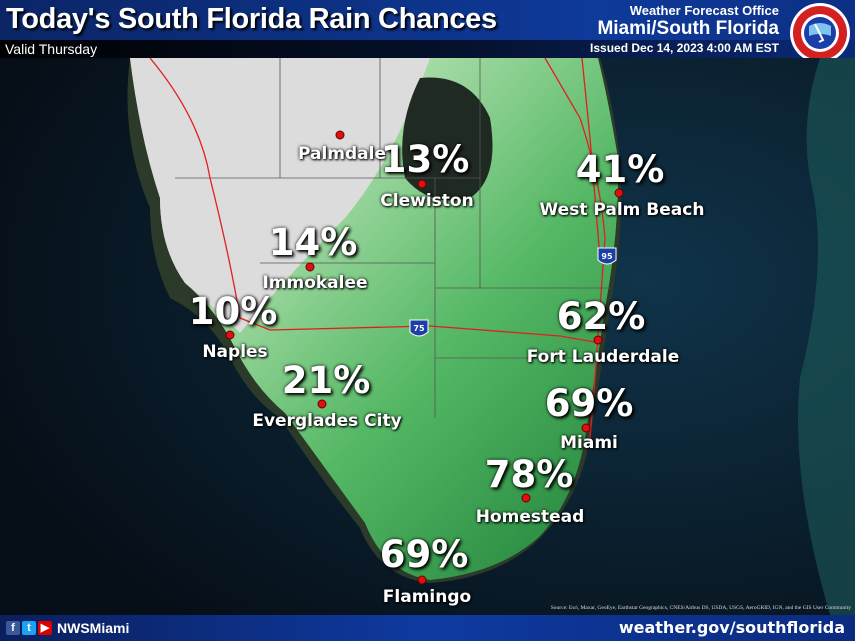 Image resolution: width=855 pixels, height=641 pixels. I want to click on rain-chance-clewiston: 13%, so click(425, 159).